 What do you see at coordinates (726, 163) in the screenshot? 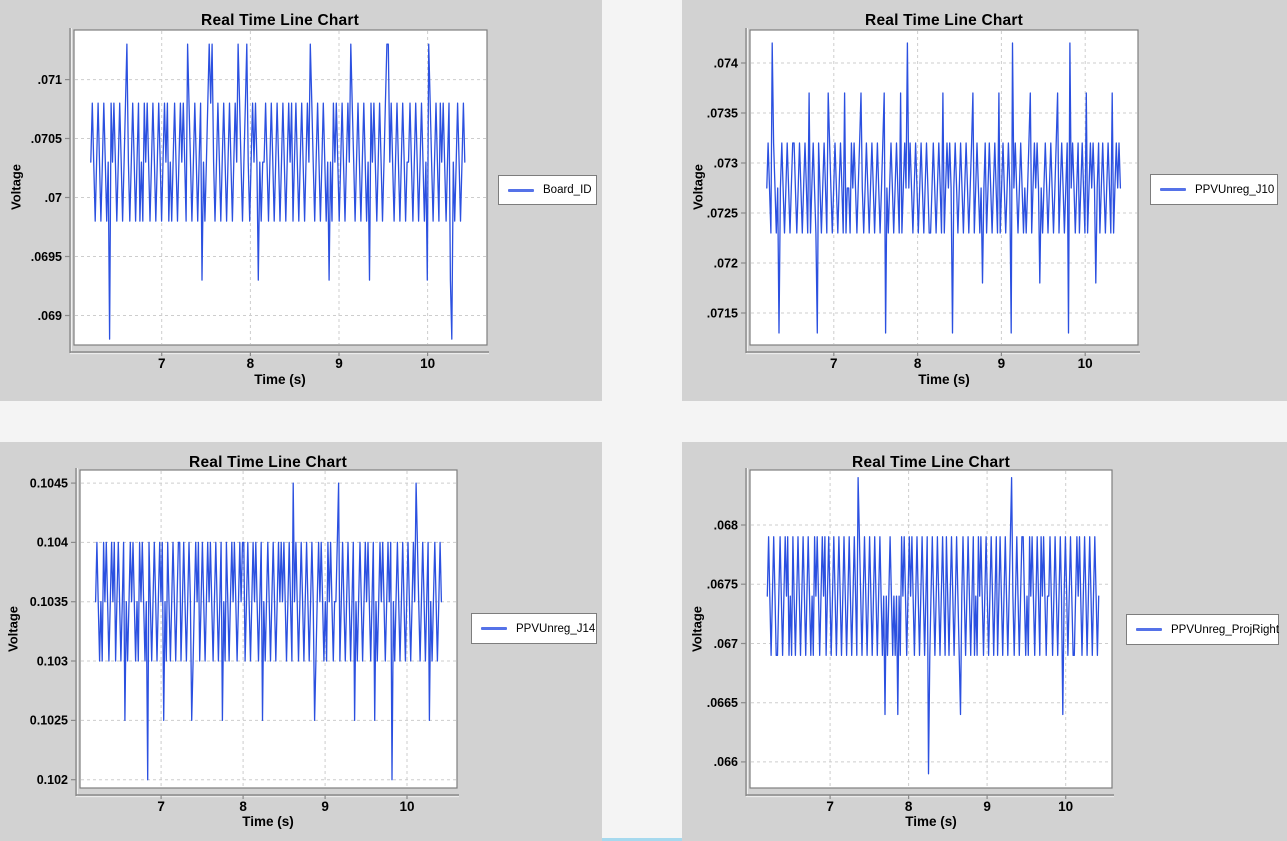
I see `svg-text: .073` at bounding box center [726, 163].